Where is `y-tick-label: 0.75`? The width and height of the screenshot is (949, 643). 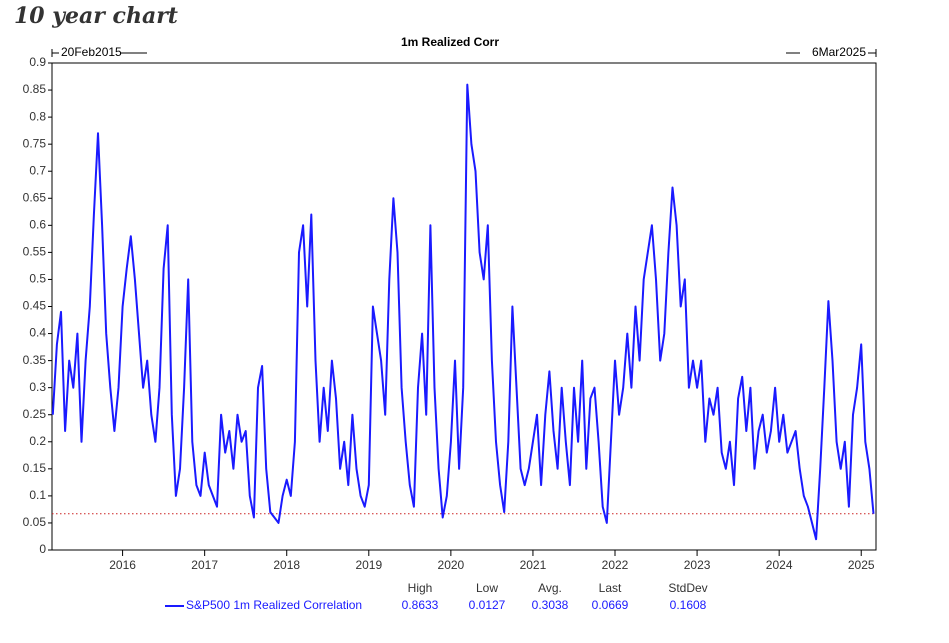
y-tick-label: 0.75 is located at coordinates (35, 143).